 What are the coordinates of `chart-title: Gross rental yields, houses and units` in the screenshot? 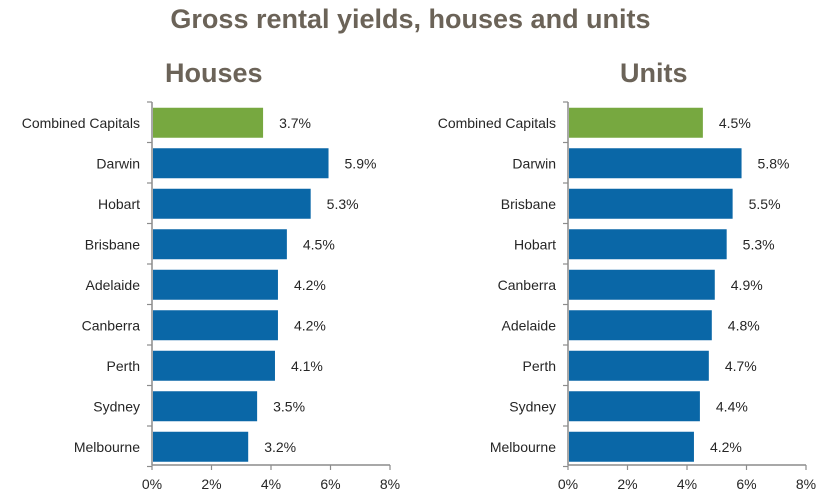 It's located at (410, 19).